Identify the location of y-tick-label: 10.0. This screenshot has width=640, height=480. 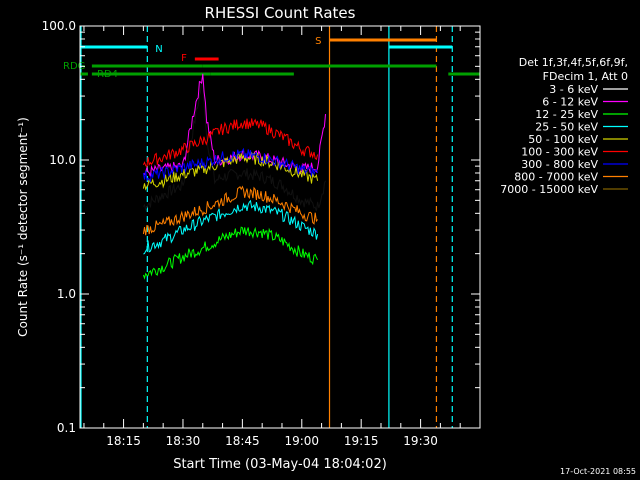
(62, 160).